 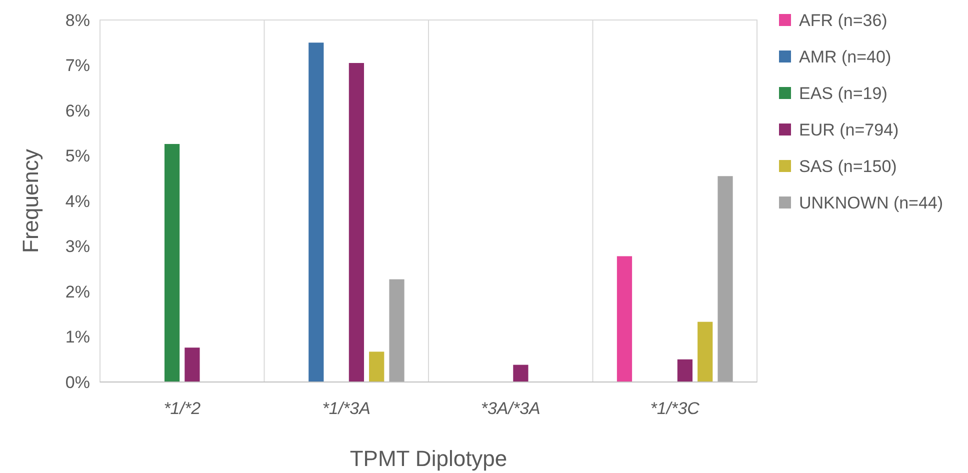 What do you see at coordinates (183, 408) in the screenshot?
I see `x-tick-label: *1/*2` at bounding box center [183, 408].